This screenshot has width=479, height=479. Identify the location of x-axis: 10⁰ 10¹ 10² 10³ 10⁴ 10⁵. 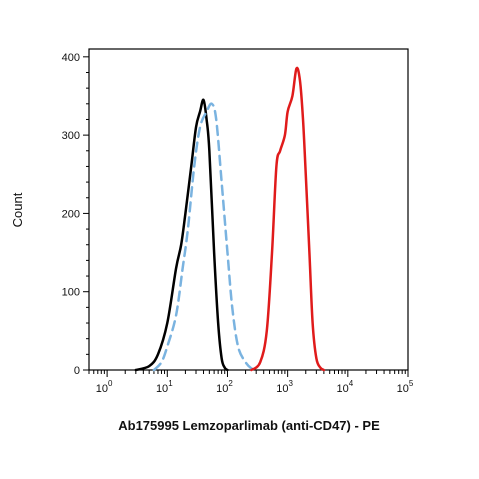
(251, 382).